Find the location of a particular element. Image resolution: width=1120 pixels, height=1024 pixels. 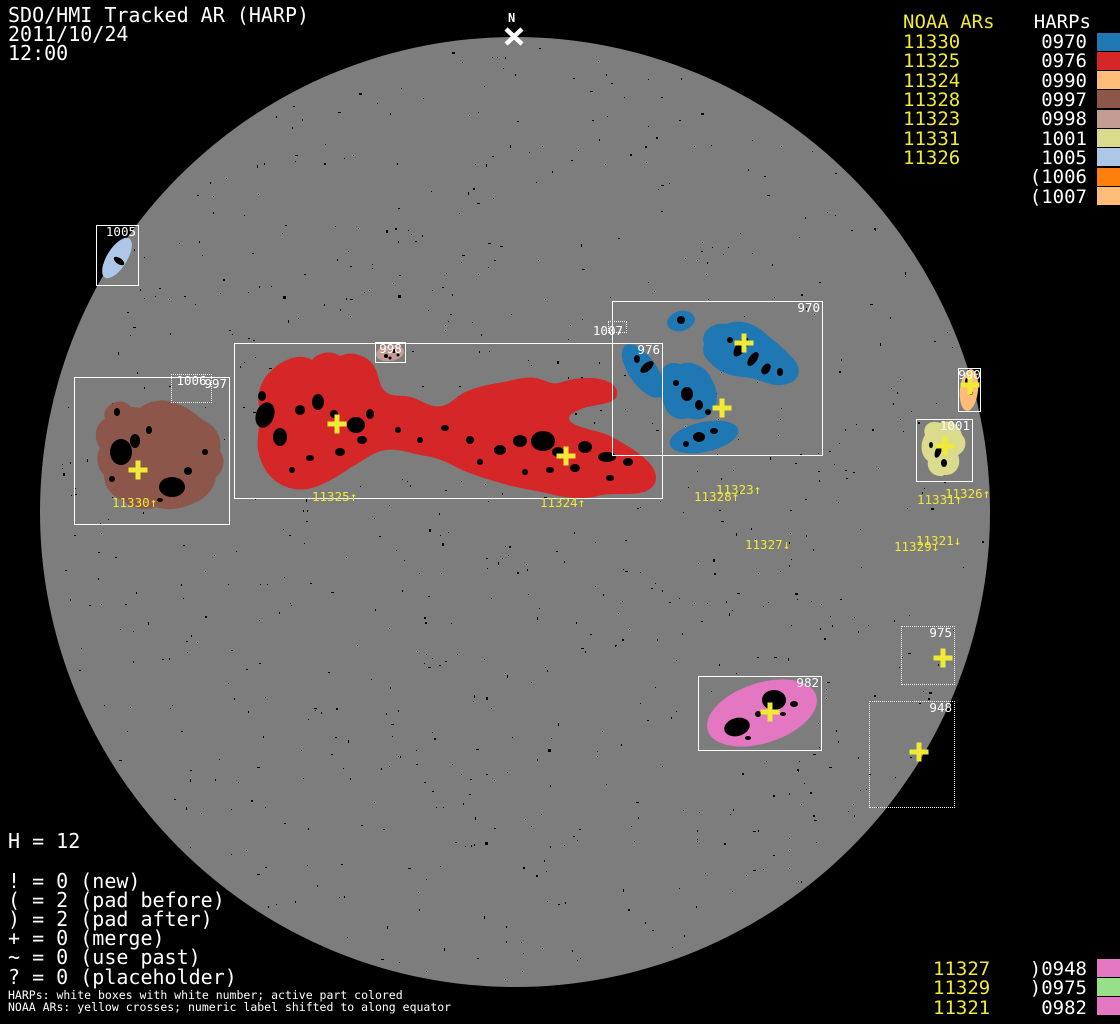

legend-bottom-noaa-1: 11329 is located at coordinates (962, 988).